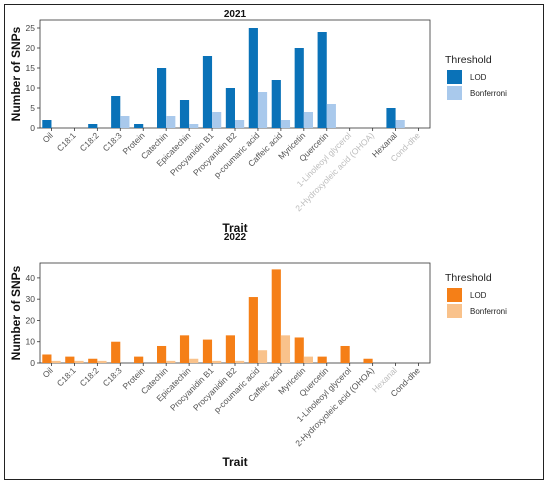 This screenshot has height=486, width=550. Describe the element at coordinates (31, 278) in the screenshot. I see `y-tick-label: 40` at that location.